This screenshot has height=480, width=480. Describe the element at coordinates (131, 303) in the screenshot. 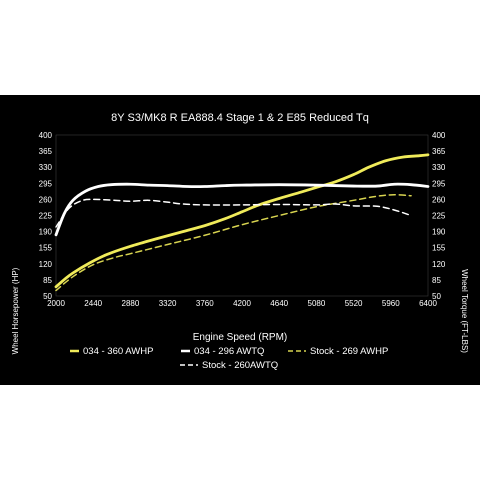

I see `x-tick-label: 2880` at that location.